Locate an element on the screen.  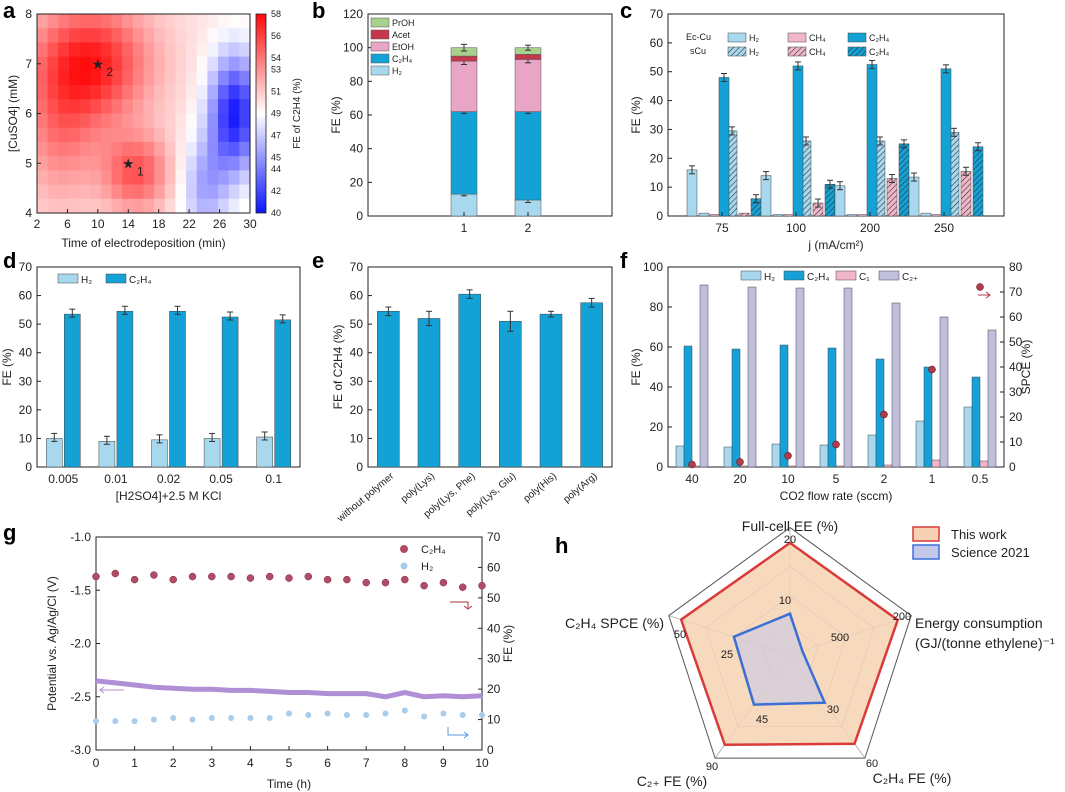
e-frame is located at coordinates (490, 367).